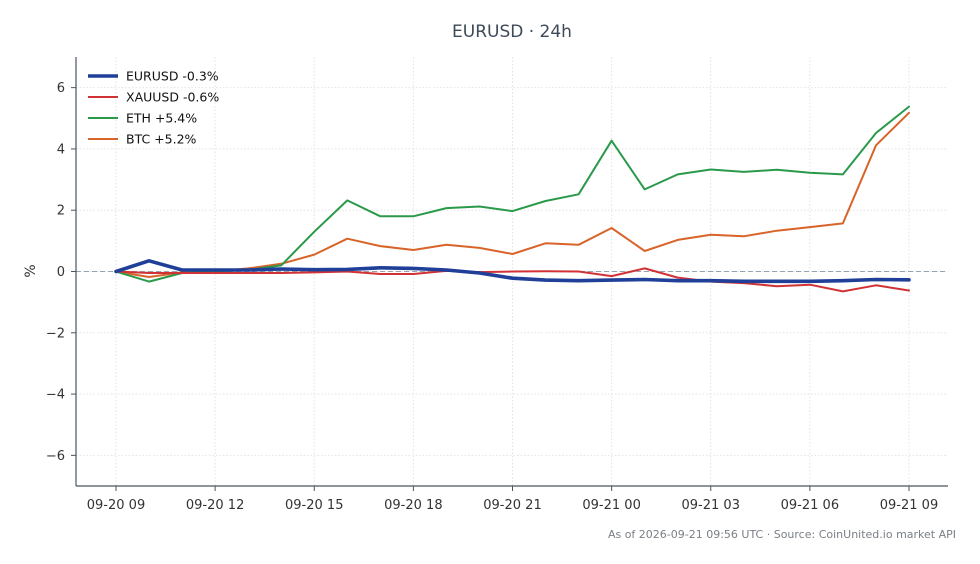 The image size is (980, 564). Describe the element at coordinates (55, 395) in the screenshot. I see `y-tick-label: −4` at that location.